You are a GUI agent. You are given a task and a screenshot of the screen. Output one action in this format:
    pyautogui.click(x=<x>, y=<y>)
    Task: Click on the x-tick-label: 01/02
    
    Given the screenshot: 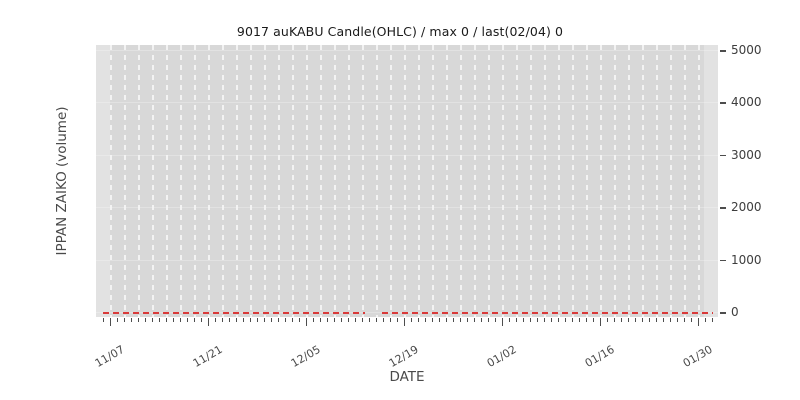 What is the action you would take?
    pyautogui.click(x=501, y=356)
    